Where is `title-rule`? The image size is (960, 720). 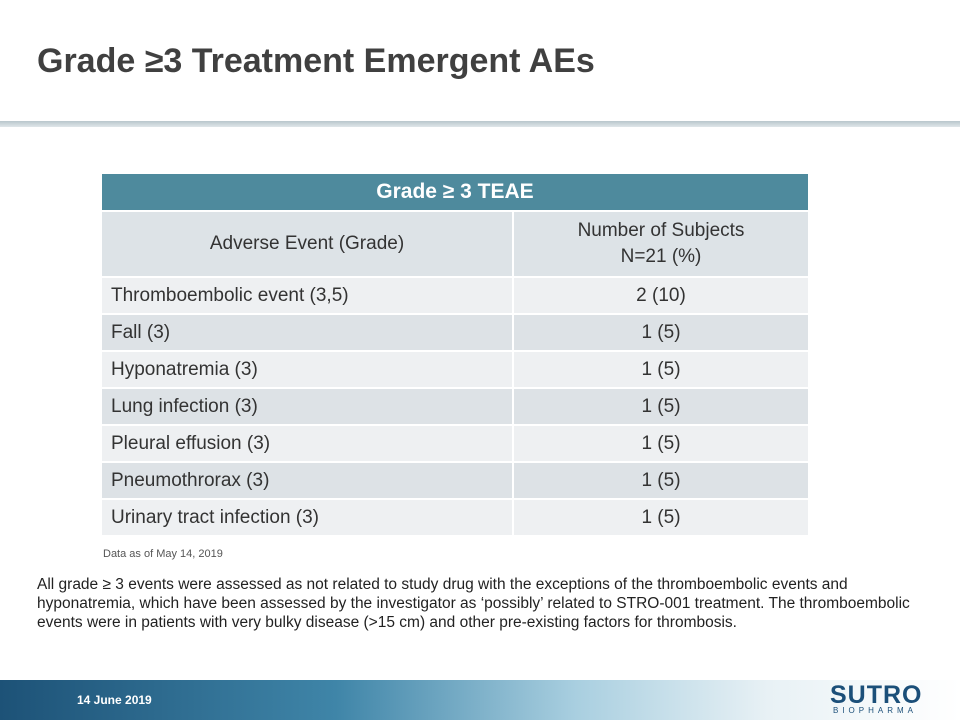 title-rule is located at coordinates (480, 124).